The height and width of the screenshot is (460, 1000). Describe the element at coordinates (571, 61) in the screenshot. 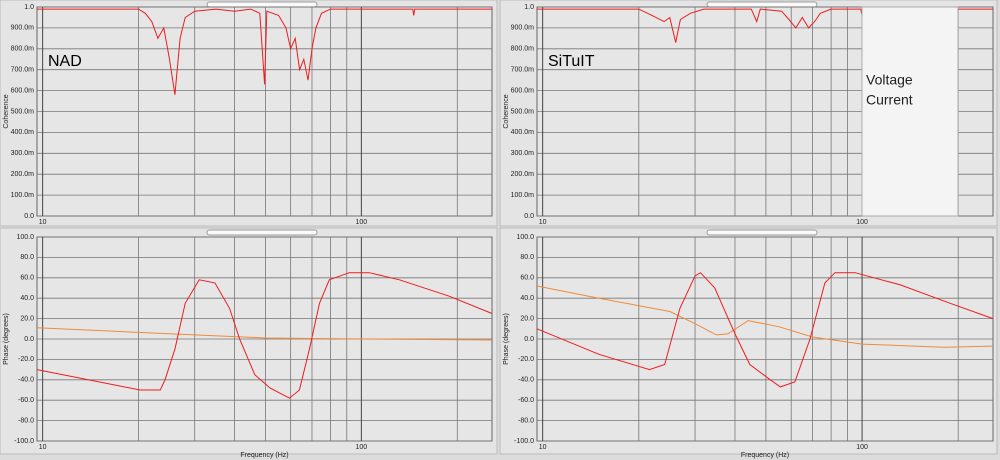

I see `annotation: SiTuIT` at that location.